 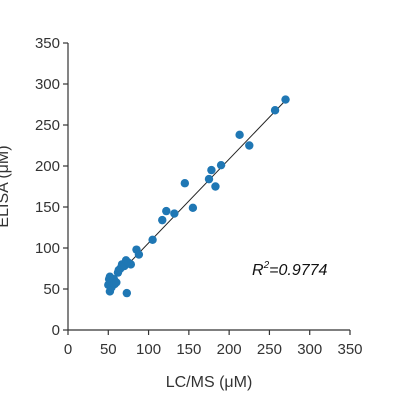 What do you see at coordinates (47, 166) in the screenshot?
I see `y-tick-label: 200` at bounding box center [47, 166].